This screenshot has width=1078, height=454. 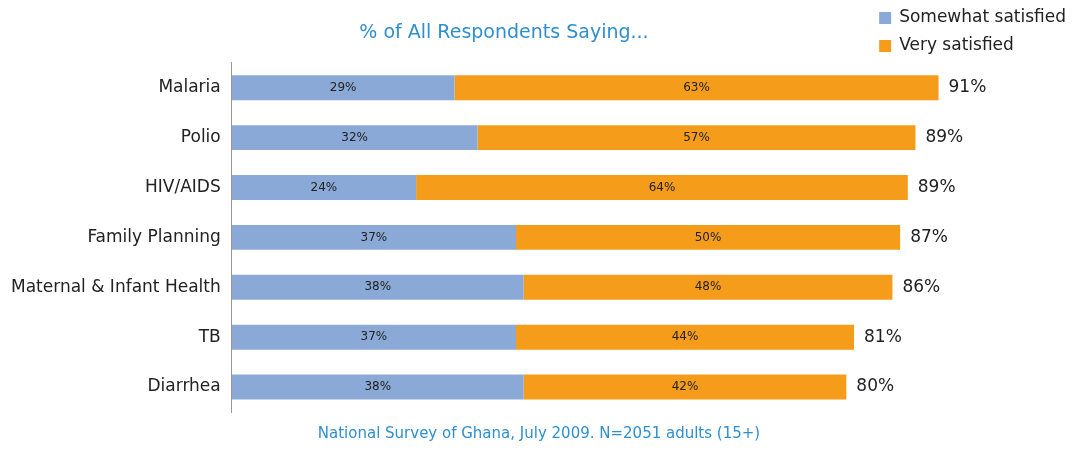 What do you see at coordinates (189, 86) in the screenshot?
I see `y-tick-label: Malaria` at bounding box center [189, 86].